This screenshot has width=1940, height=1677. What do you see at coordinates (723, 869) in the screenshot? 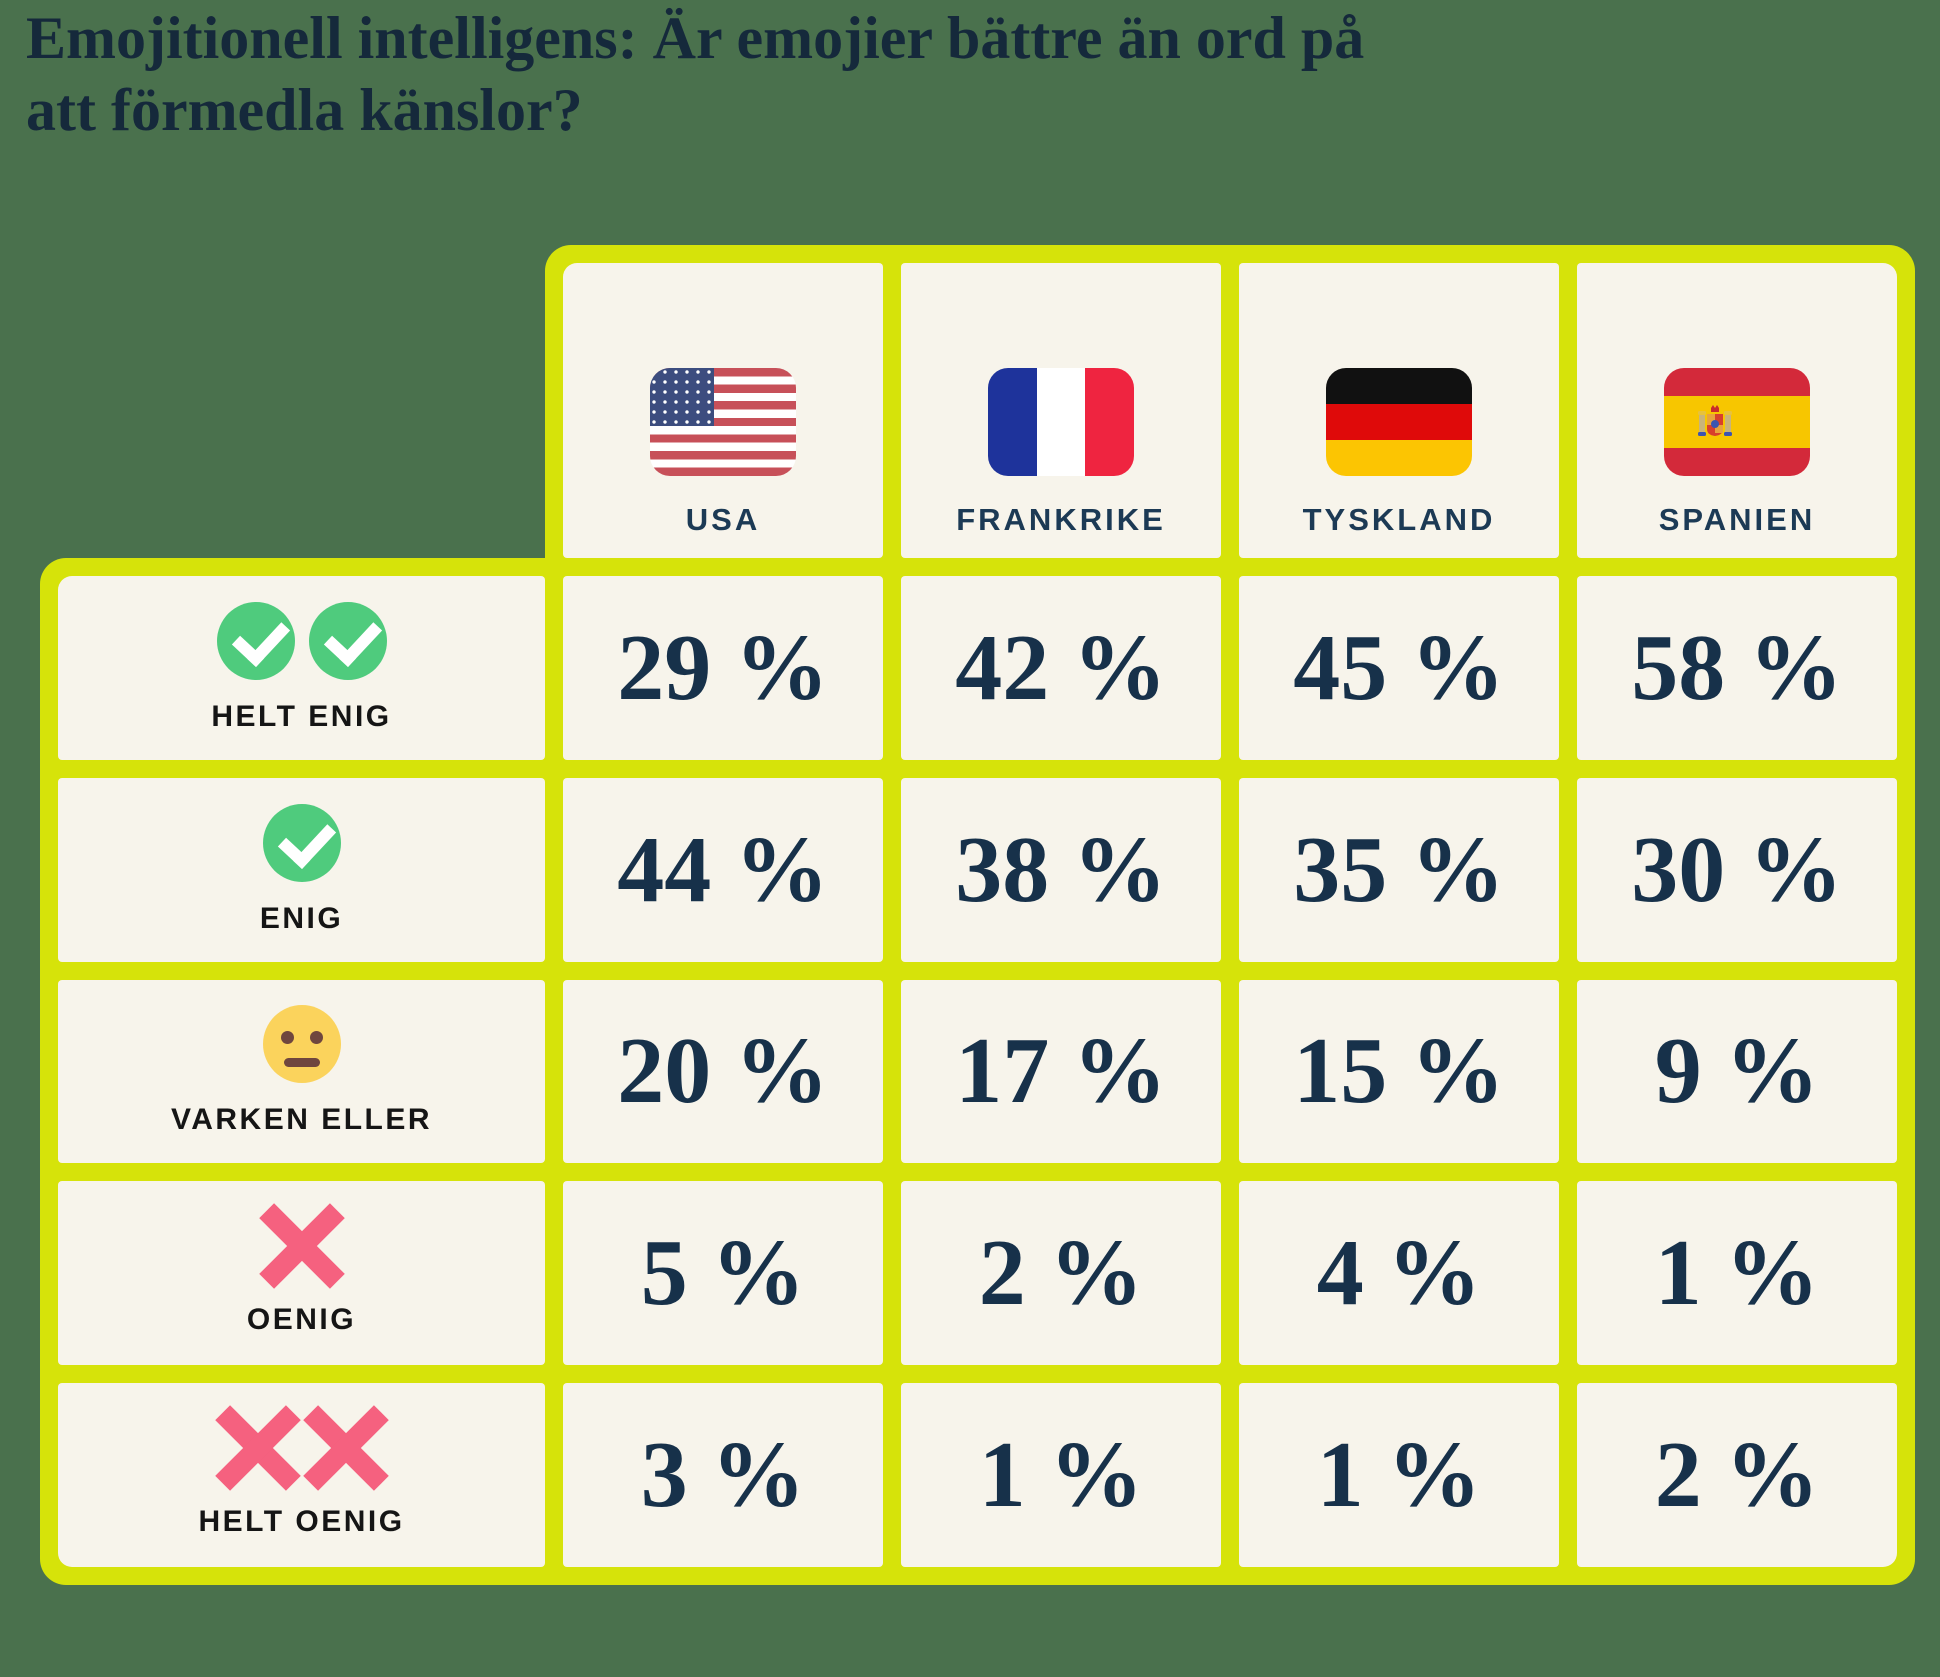
I see `table-cell: 44 %` at bounding box center [723, 869].